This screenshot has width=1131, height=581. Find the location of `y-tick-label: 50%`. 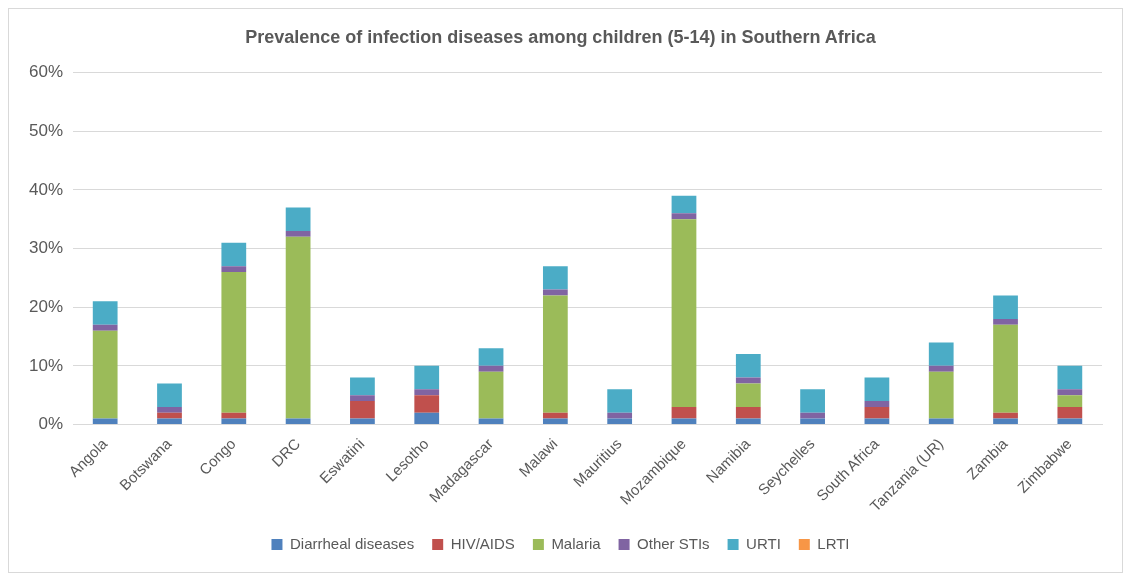

y-tick-label: 50% is located at coordinates (46, 130).